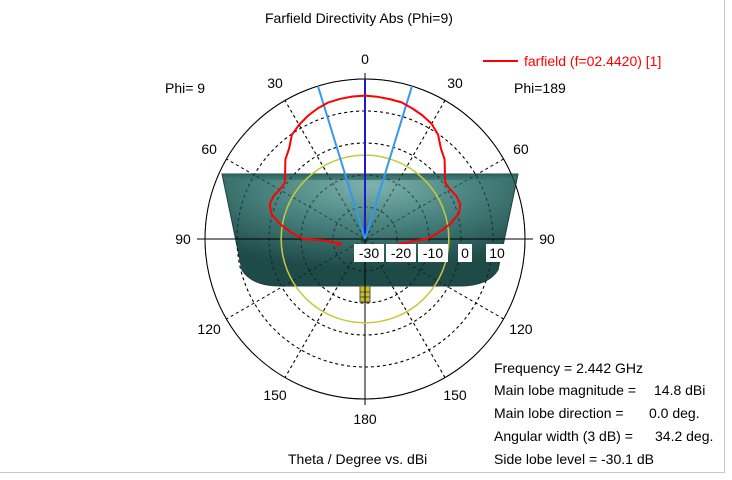 This screenshot has height=480, width=732. I want to click on angle-label-30: 30, so click(455, 83).